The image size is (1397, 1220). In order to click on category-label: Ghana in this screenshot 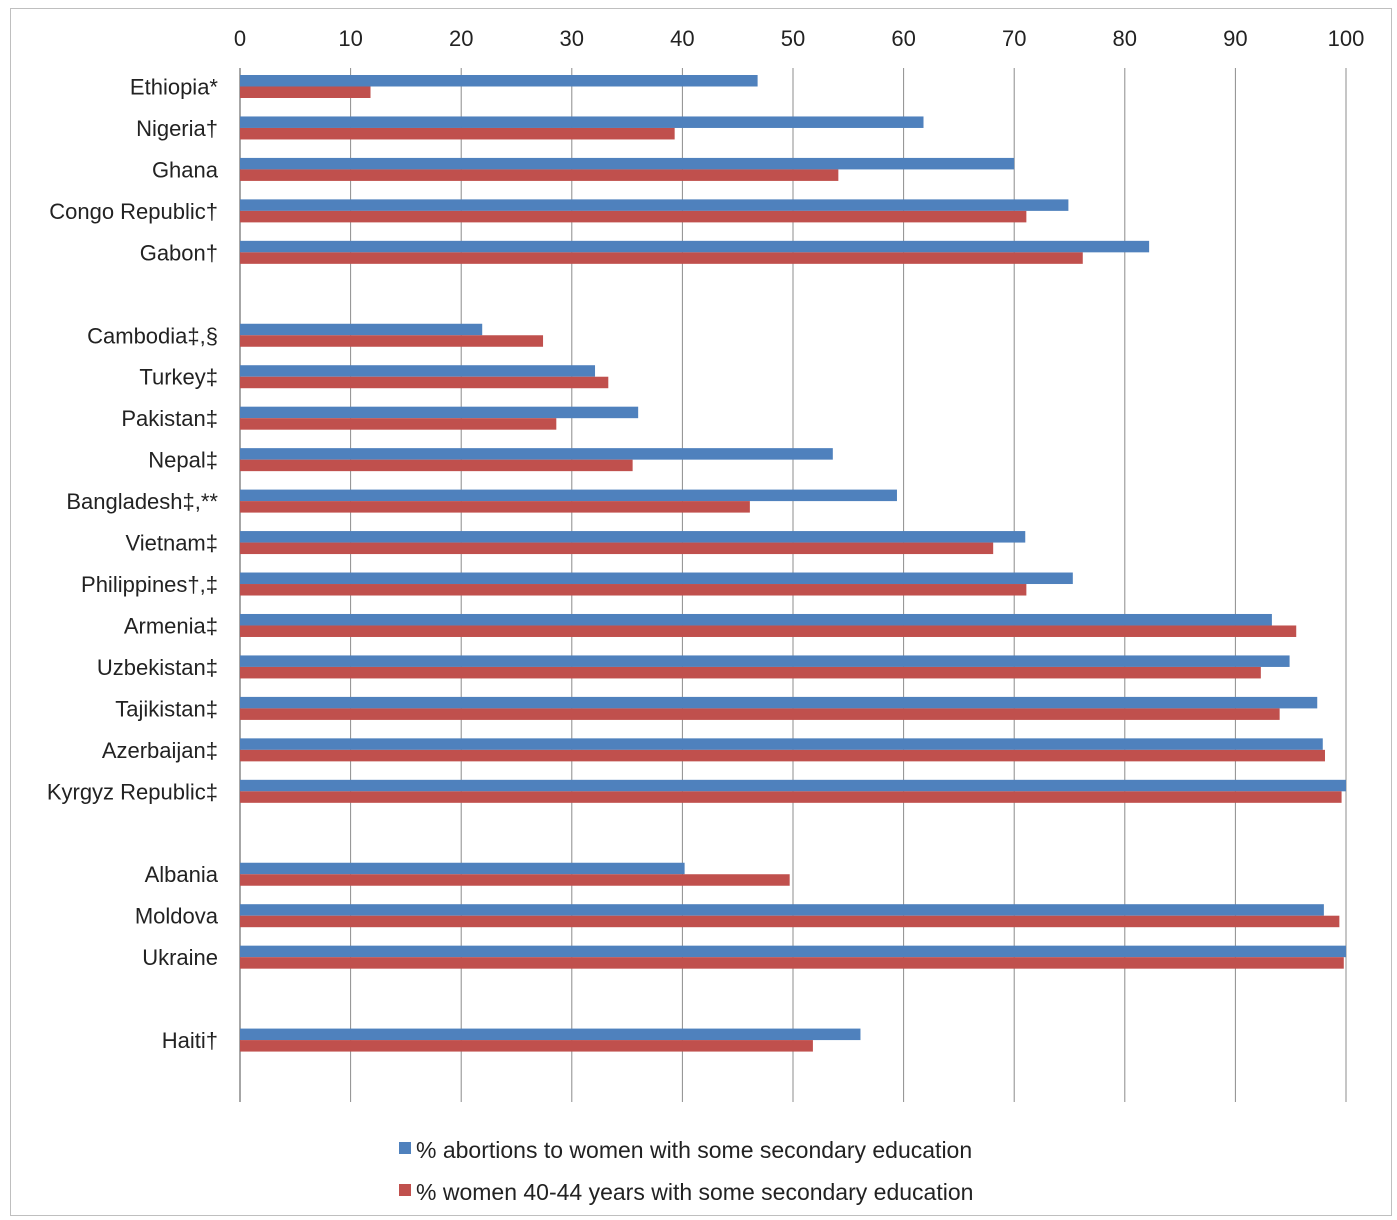, I will do `click(185, 169)`.